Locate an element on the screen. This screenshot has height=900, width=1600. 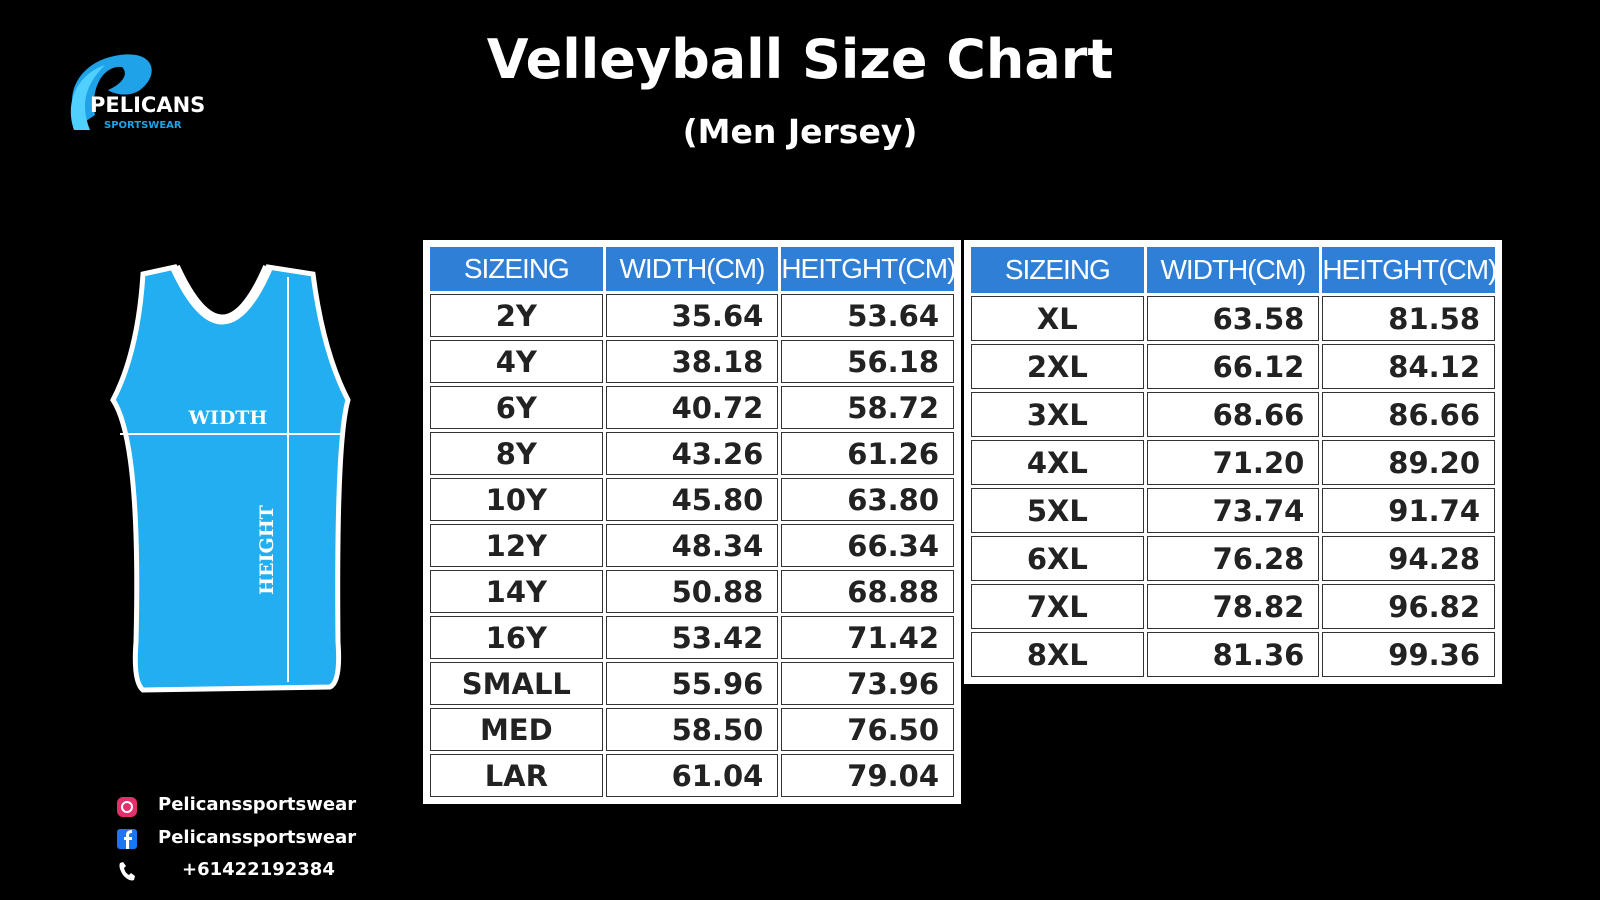
table-row: 7XL 78.82 96.82 is located at coordinates (1233, 606).